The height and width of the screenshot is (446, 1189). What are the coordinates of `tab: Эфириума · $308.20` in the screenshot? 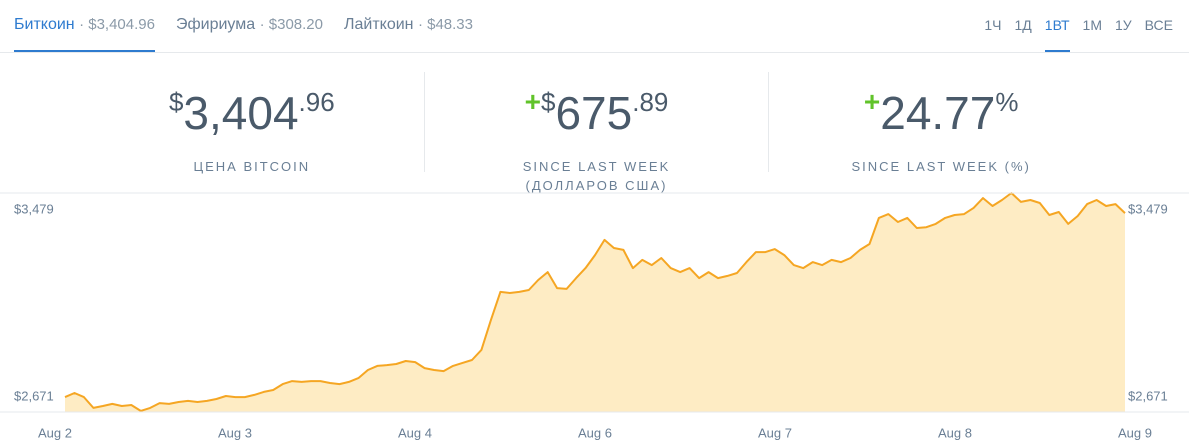 It's located at (249, 26).